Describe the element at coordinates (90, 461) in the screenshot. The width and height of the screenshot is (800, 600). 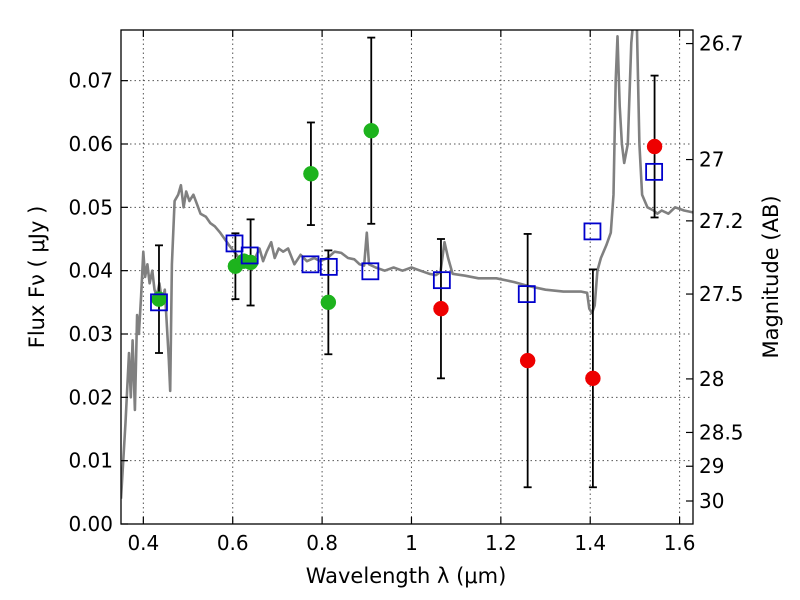
I see `y-tick-label: 0.01` at that location.